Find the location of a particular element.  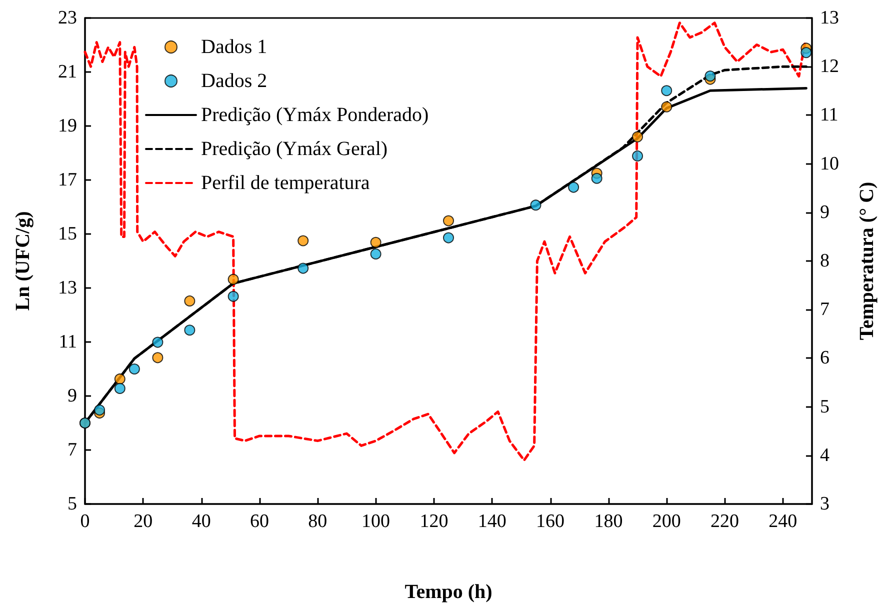

y2-tick-label: 11 is located at coordinates (829, 115).